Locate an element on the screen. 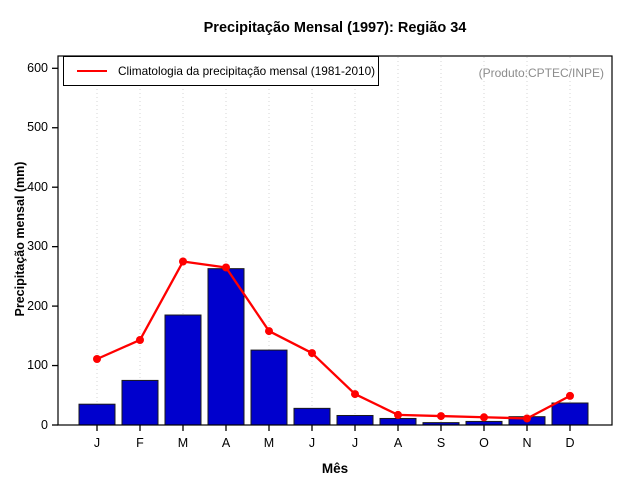  x-tick-label: S is located at coordinates (441, 443).